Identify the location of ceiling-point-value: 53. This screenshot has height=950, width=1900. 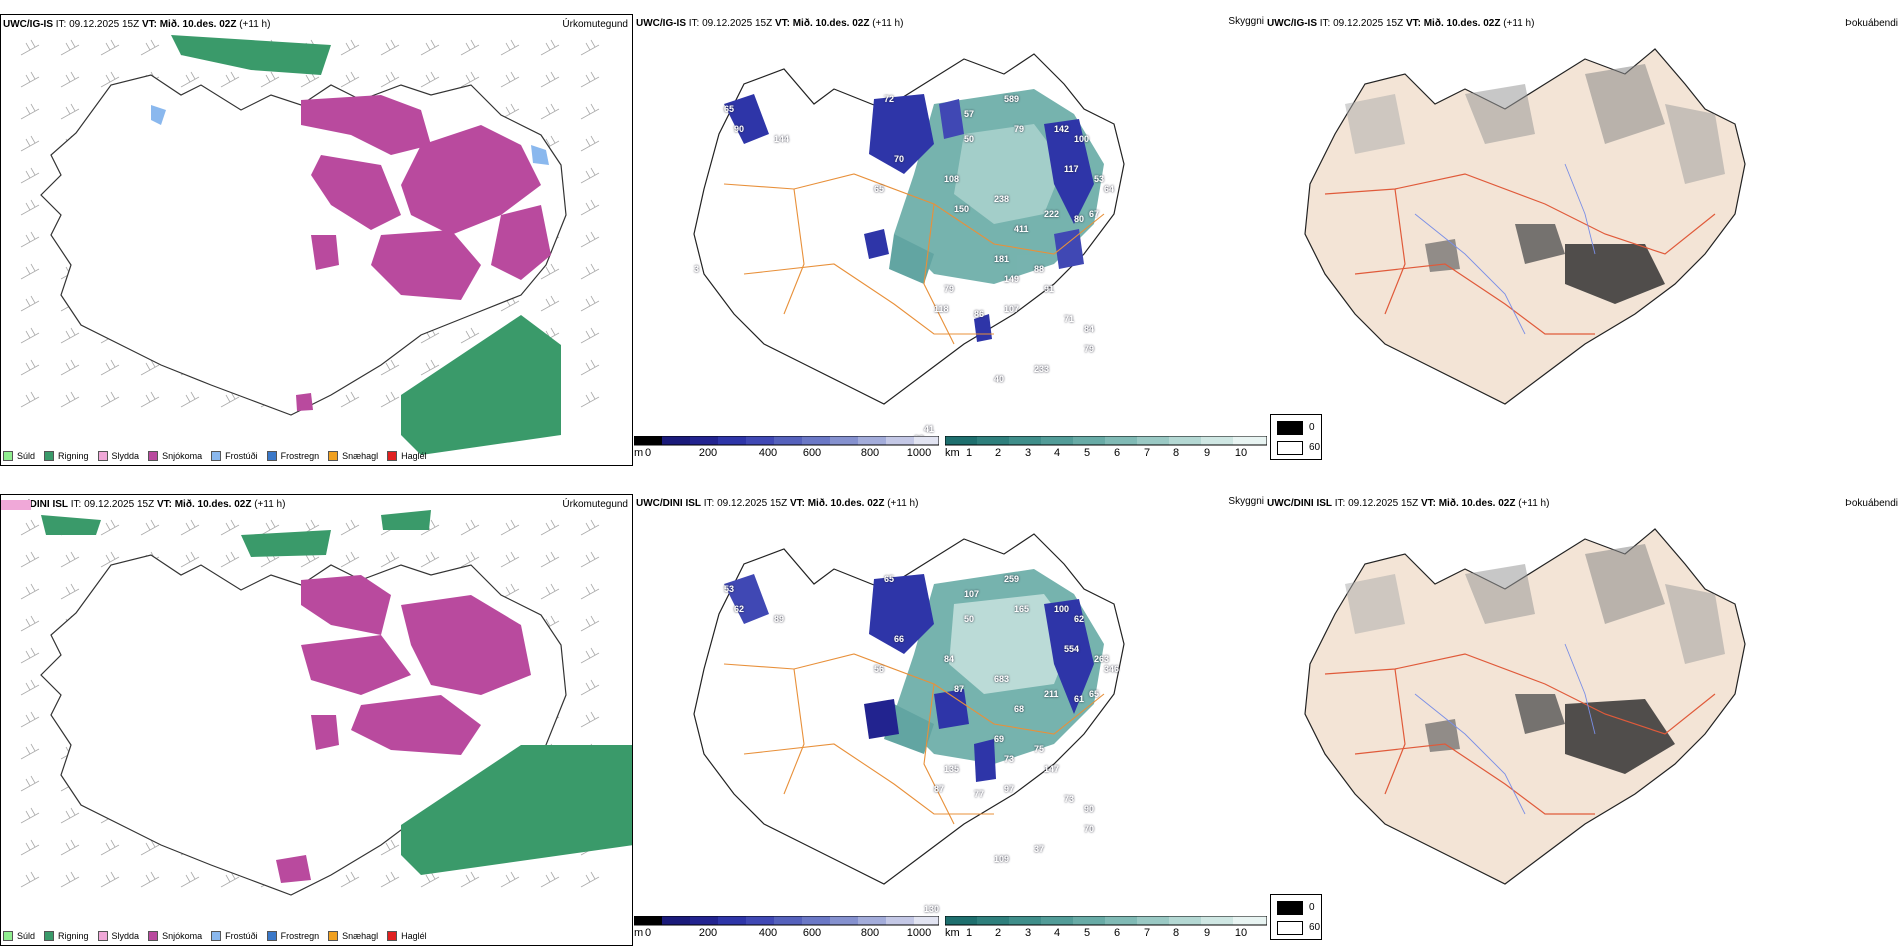
(1099, 179).